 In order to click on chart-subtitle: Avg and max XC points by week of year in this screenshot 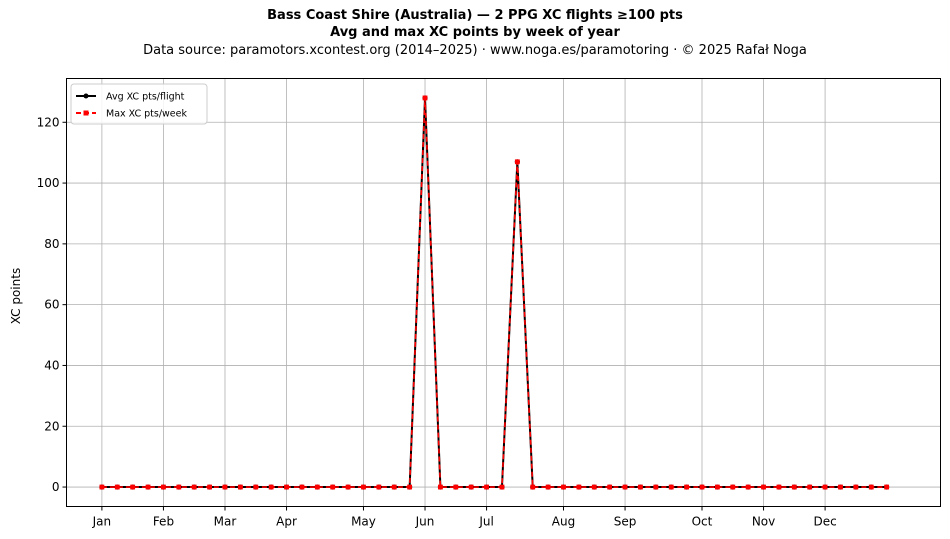, I will do `click(475, 32)`.